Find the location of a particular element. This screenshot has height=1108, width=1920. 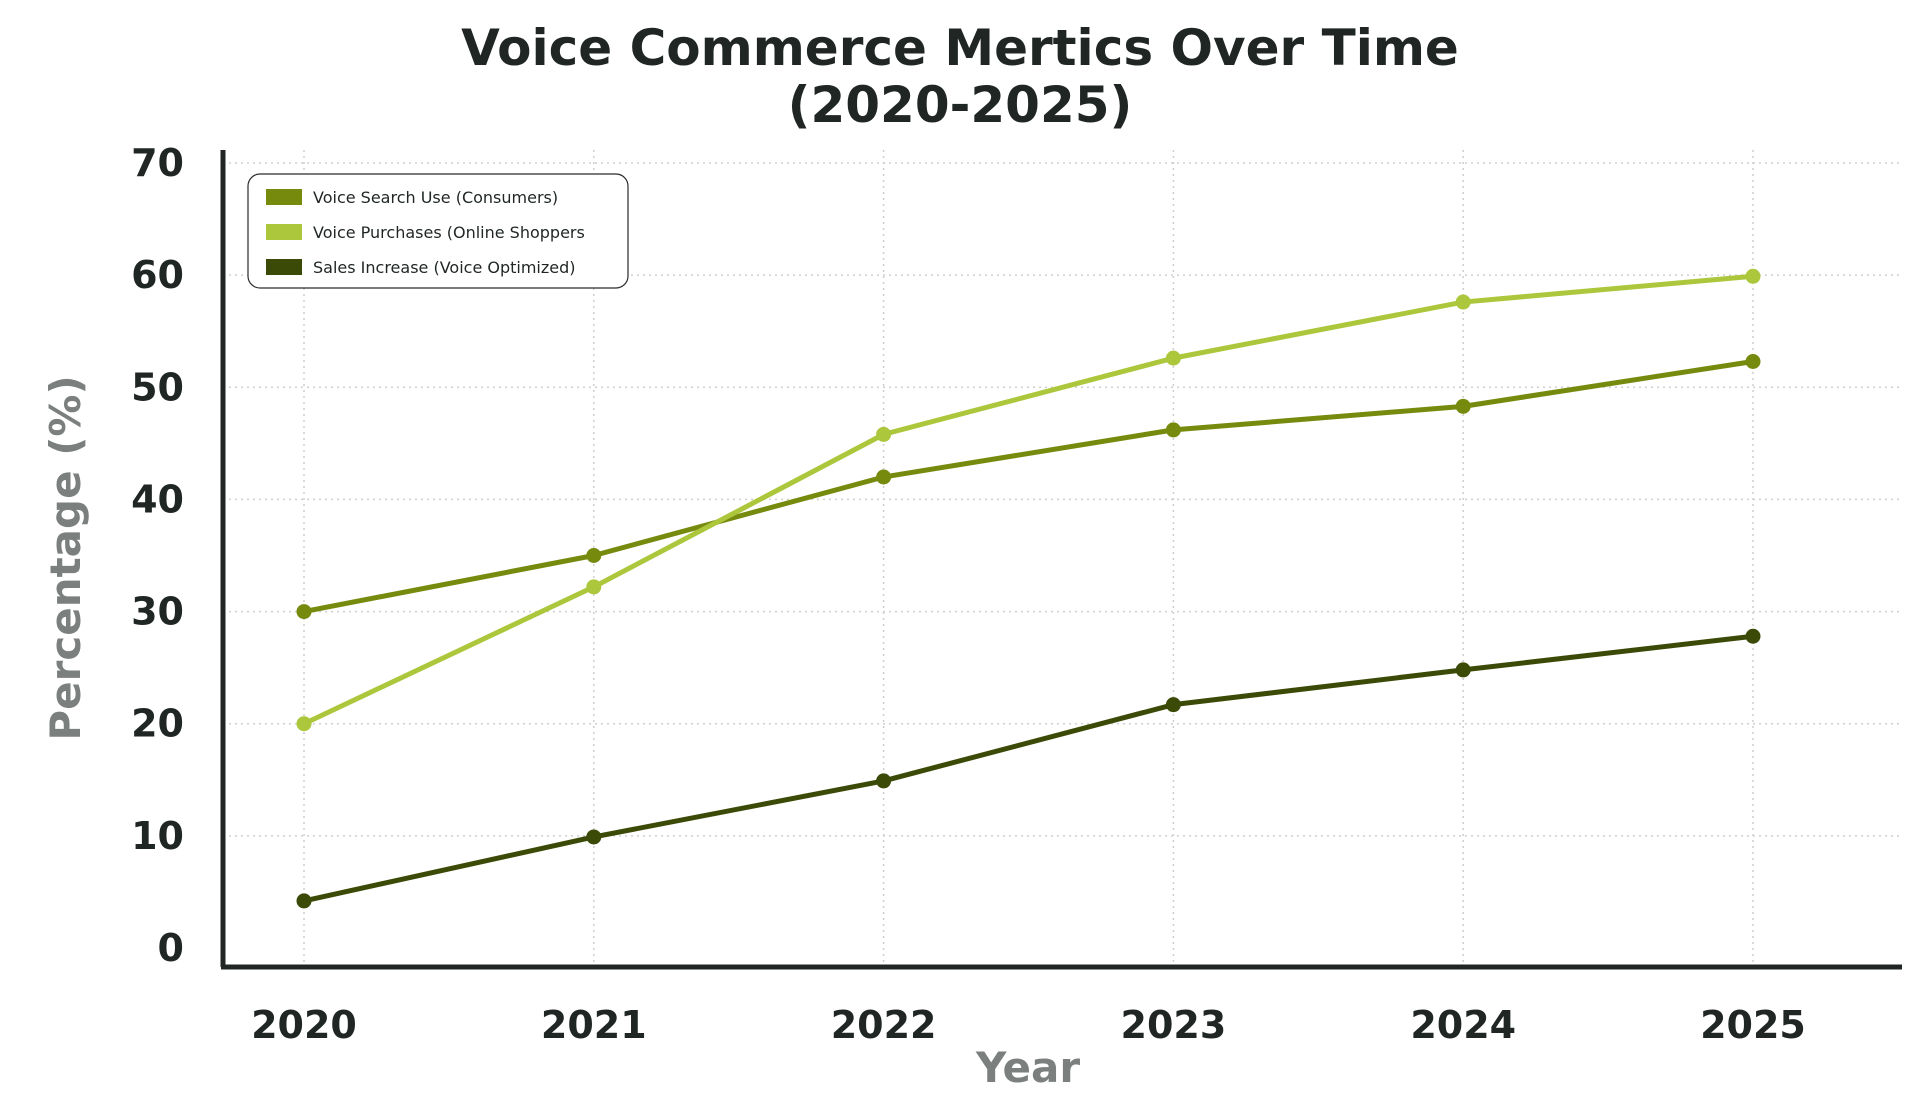

y-tick-label: 50 is located at coordinates (157, 387).